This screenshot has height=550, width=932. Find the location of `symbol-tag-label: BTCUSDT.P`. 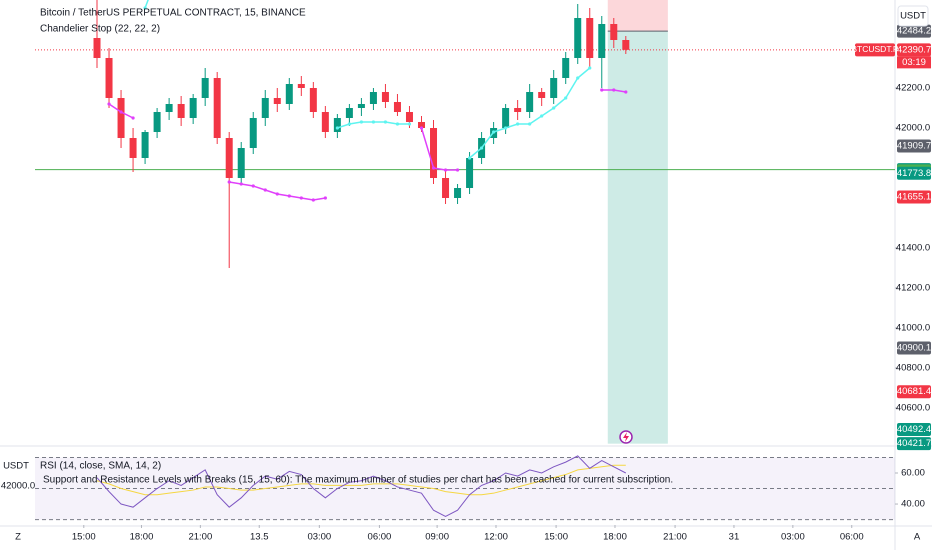

symbol-tag-label: BTCUSDT.P is located at coordinates (875, 49).